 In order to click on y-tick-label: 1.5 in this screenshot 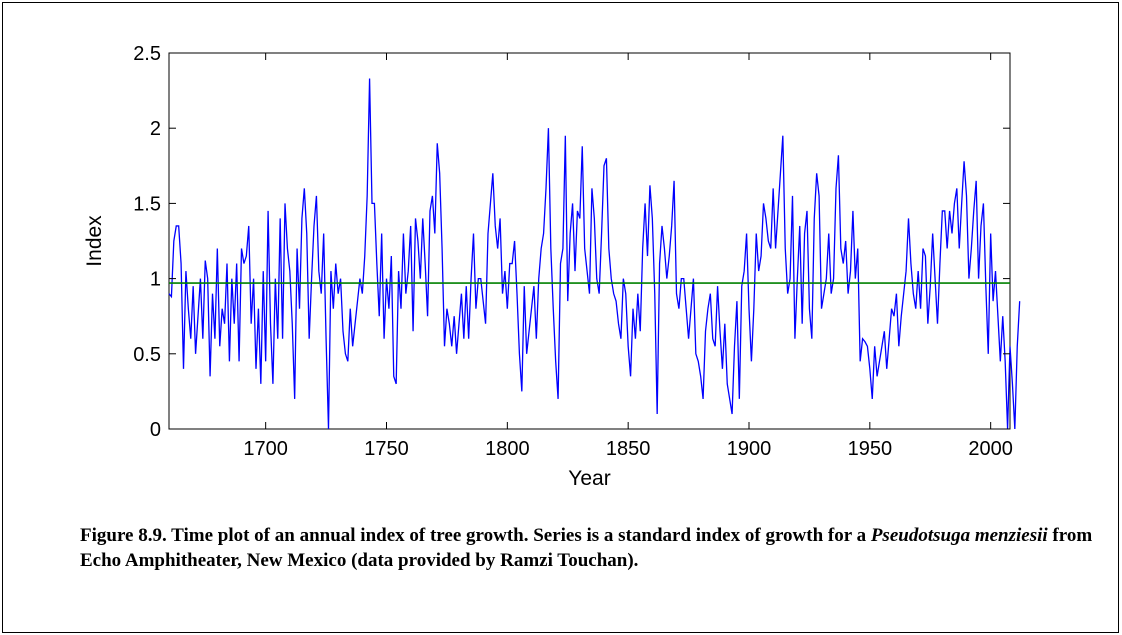, I will do `click(147, 204)`.